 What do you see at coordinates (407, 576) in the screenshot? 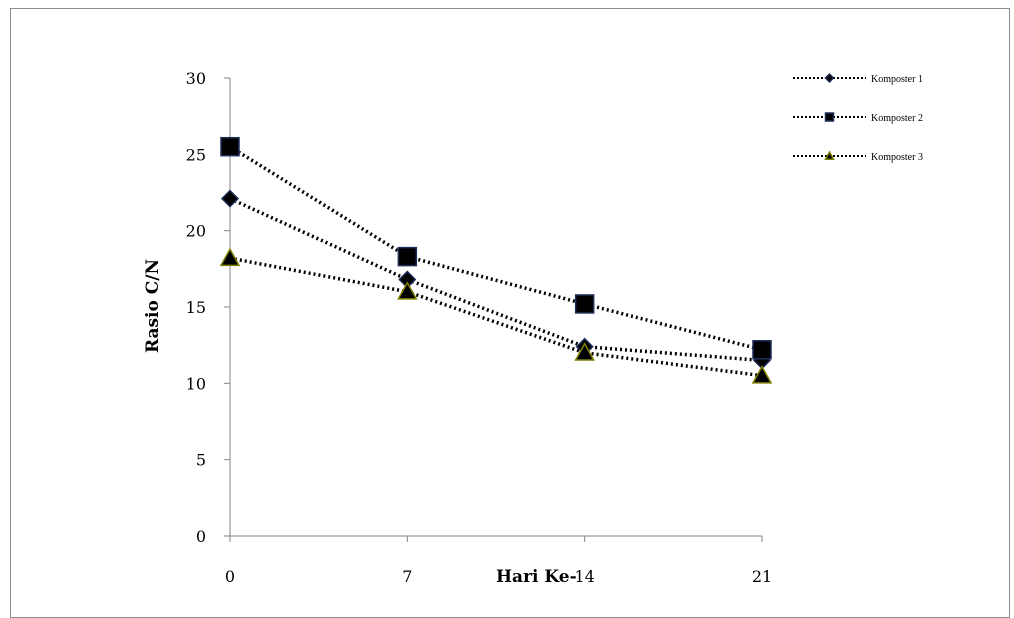
I see `x-tick-label: 7` at bounding box center [407, 576].